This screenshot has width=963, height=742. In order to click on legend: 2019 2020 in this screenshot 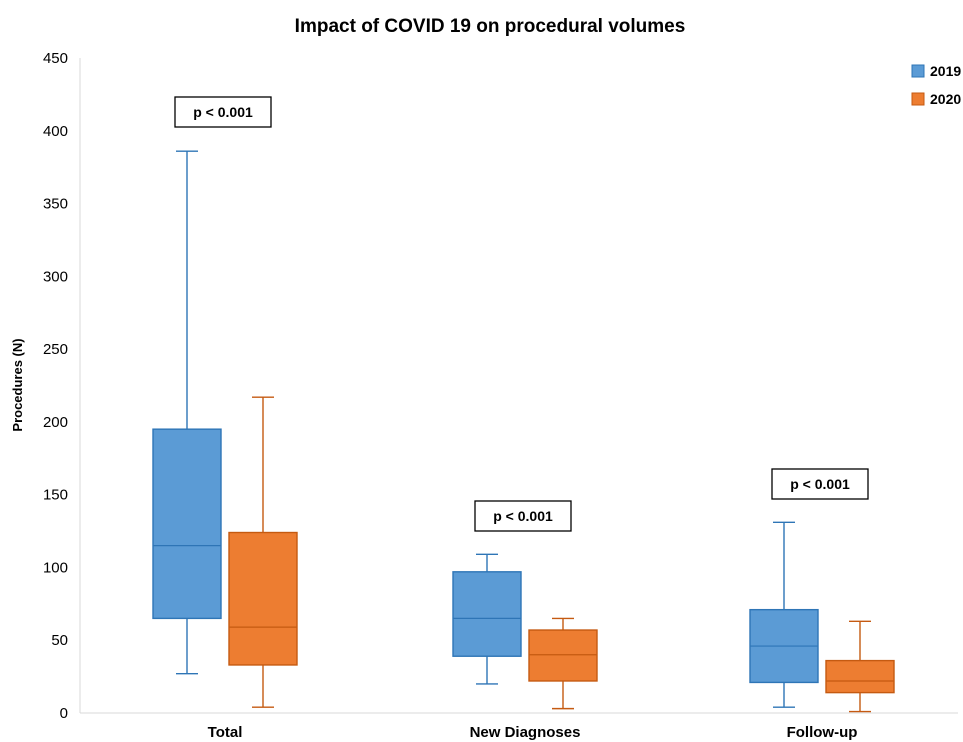, I will do `click(936, 85)`.